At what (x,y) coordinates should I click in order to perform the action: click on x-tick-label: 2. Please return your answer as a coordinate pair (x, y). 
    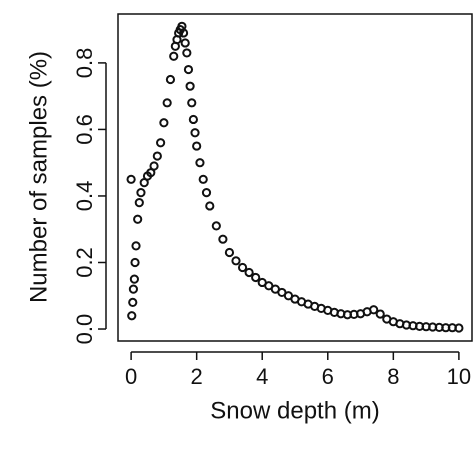
    Looking at the image, I should click on (197, 376).